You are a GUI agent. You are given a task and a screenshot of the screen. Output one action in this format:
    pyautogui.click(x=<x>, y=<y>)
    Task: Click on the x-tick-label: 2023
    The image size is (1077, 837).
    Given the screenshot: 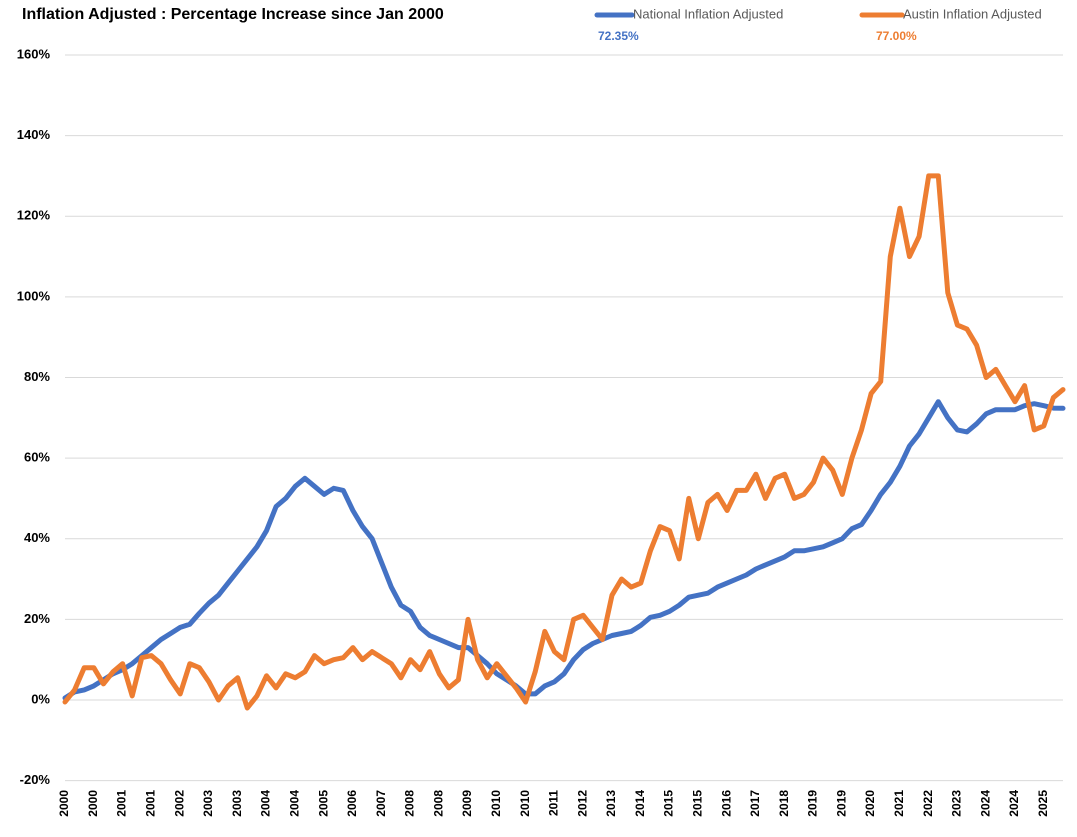 What is the action you would take?
    pyautogui.click(x=957, y=803)
    